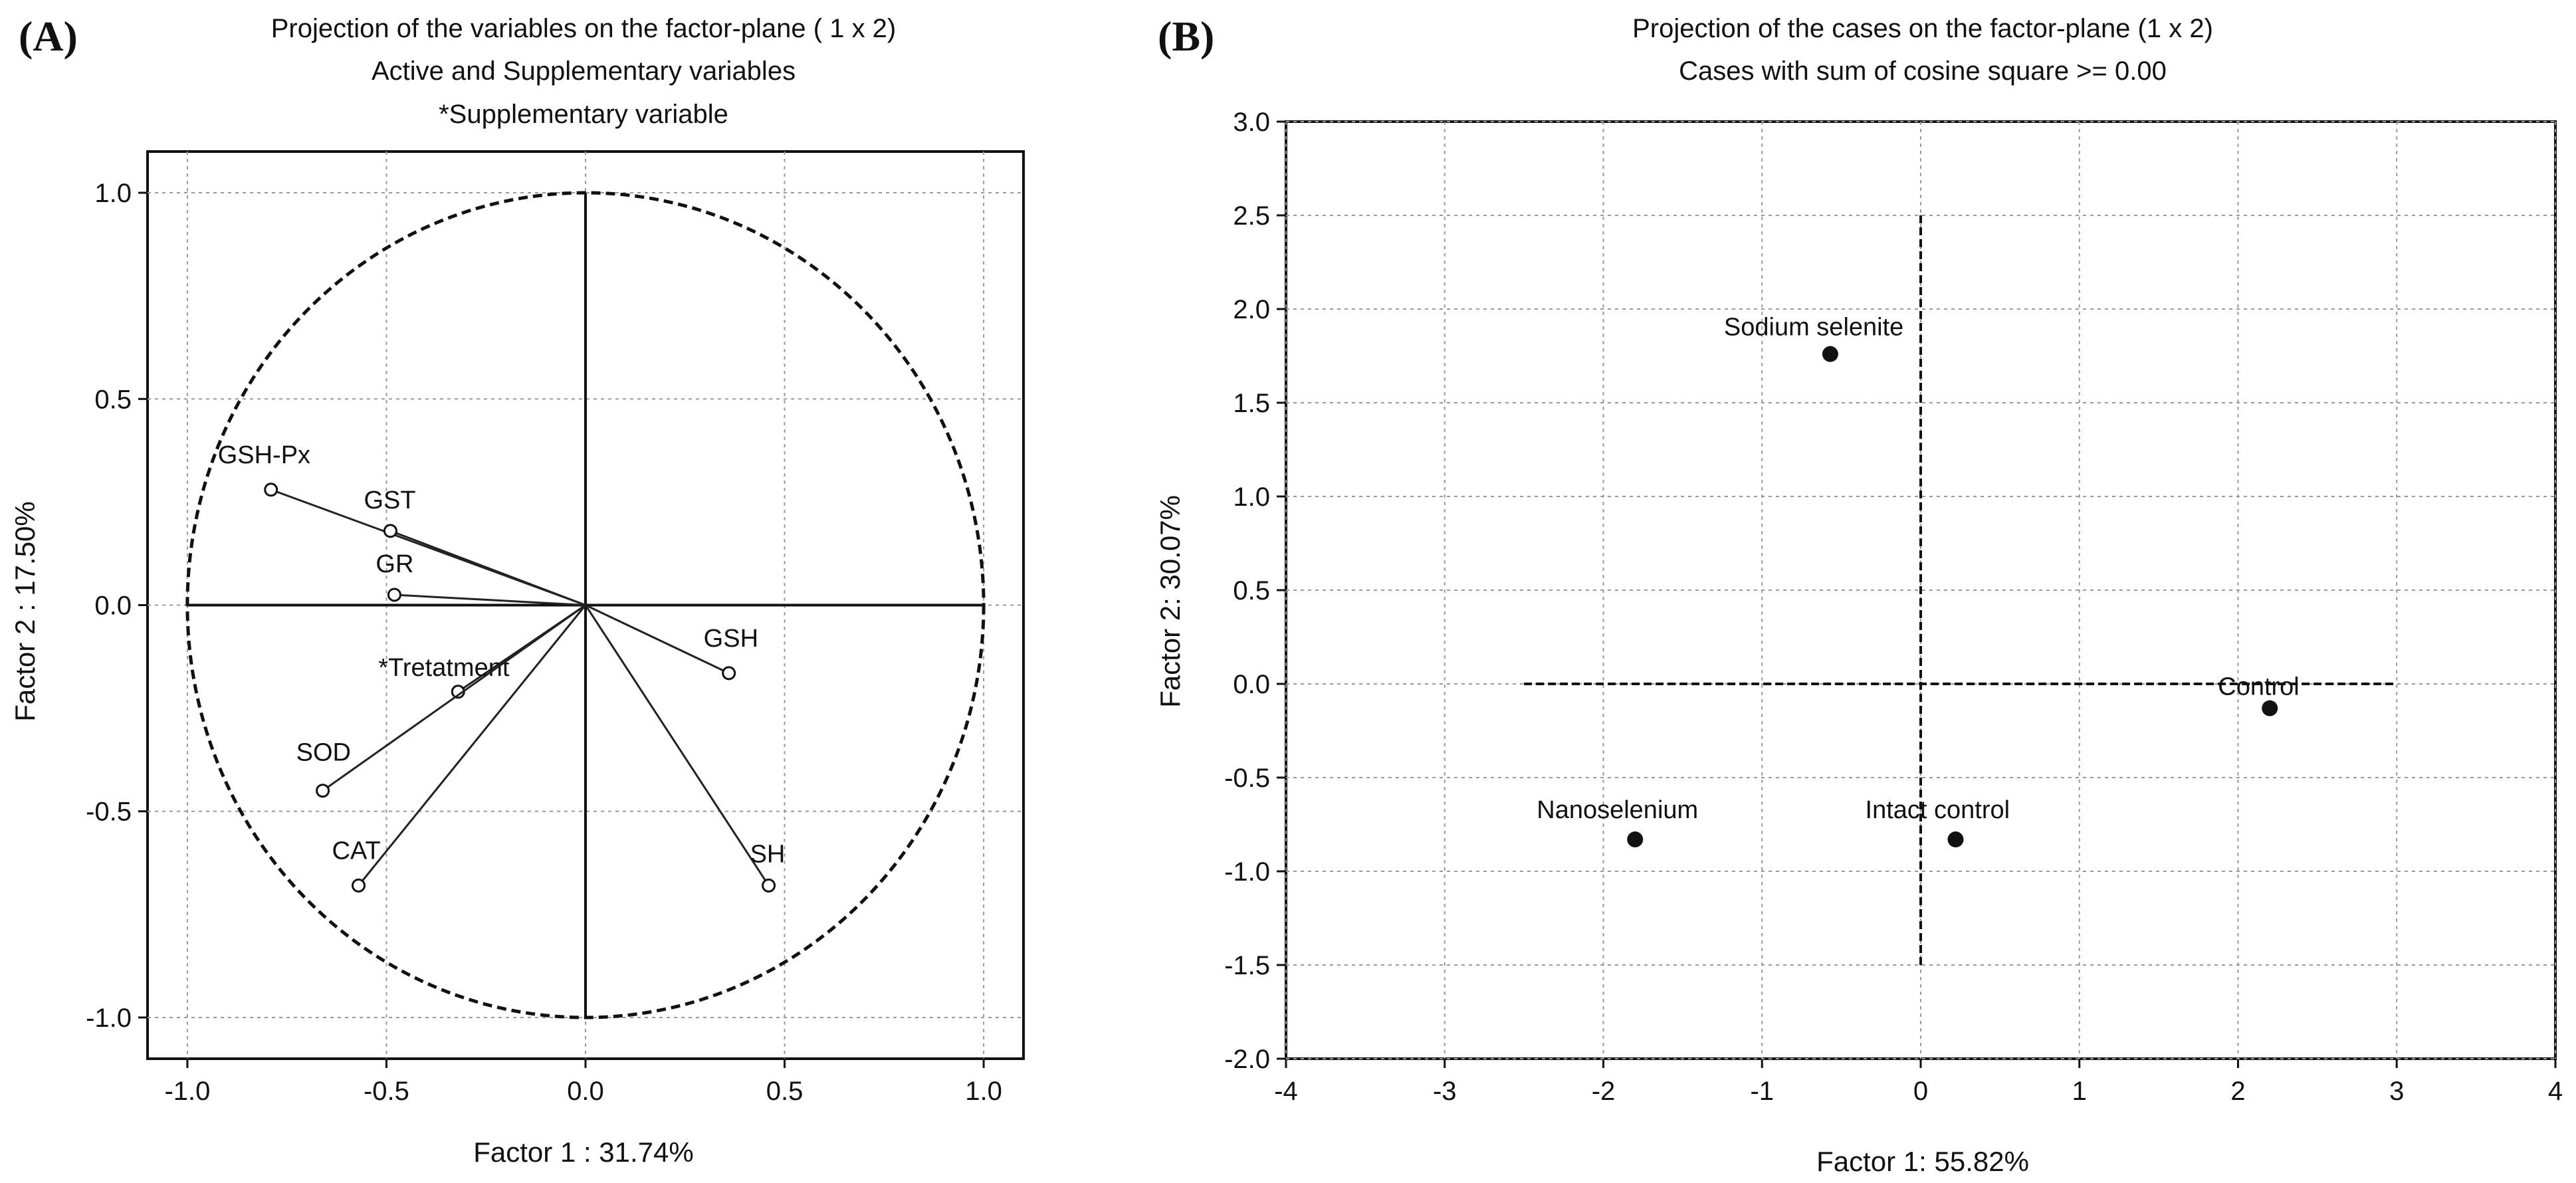 This screenshot has width=2576, height=1183. I want to click on variable-label: GST, so click(389, 500).